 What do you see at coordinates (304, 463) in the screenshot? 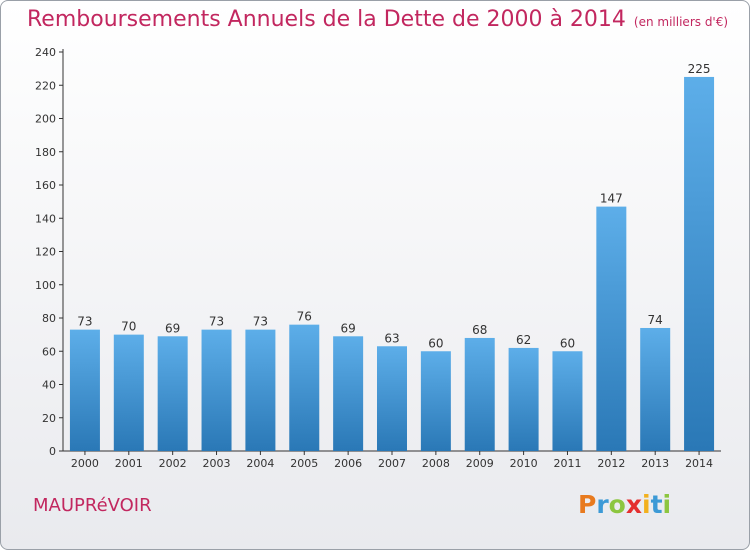
I see `x-tick-label: 2005` at bounding box center [304, 463].